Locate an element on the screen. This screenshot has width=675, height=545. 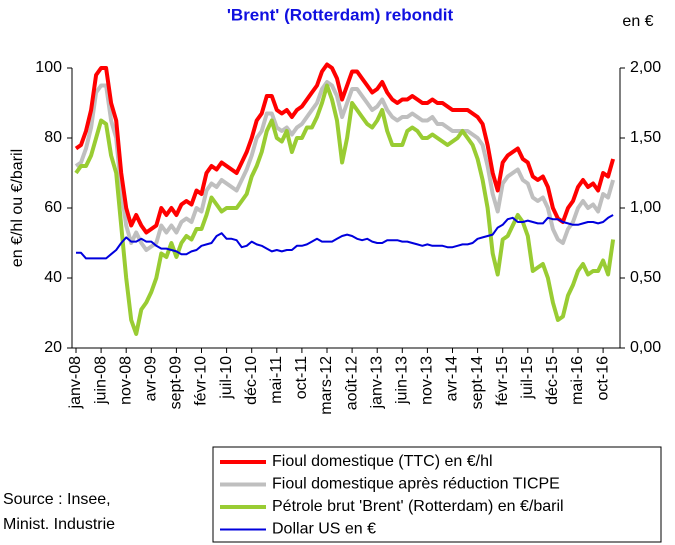
x-tick-label: juin-13 is located at coordinates (402, 380).